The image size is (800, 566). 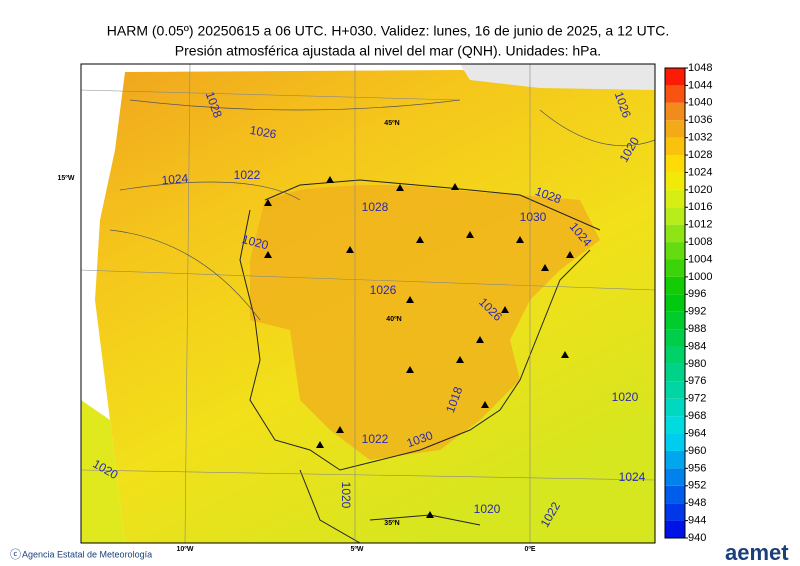 I want to click on colorbar-label: 944, so click(x=697, y=520).